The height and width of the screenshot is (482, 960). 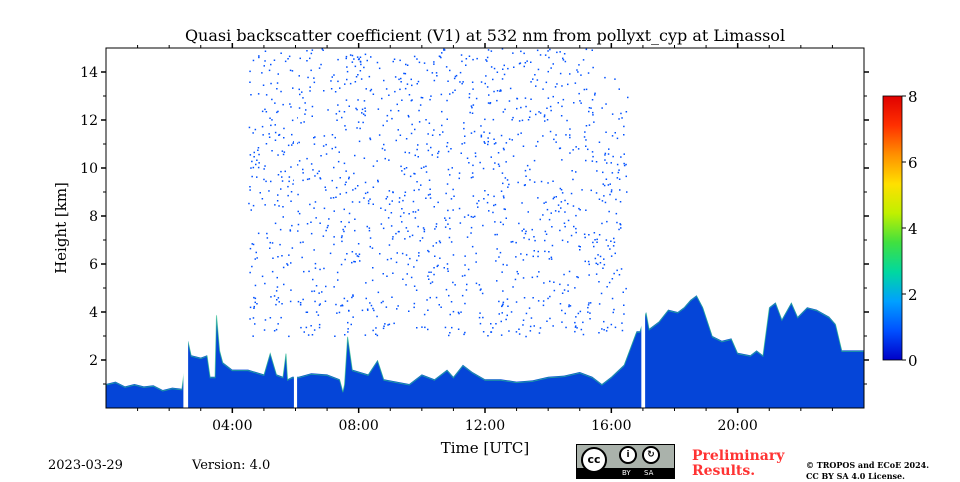 What do you see at coordinates (649, 473) in the screenshot?
I see `sa-label: SA` at bounding box center [649, 473].